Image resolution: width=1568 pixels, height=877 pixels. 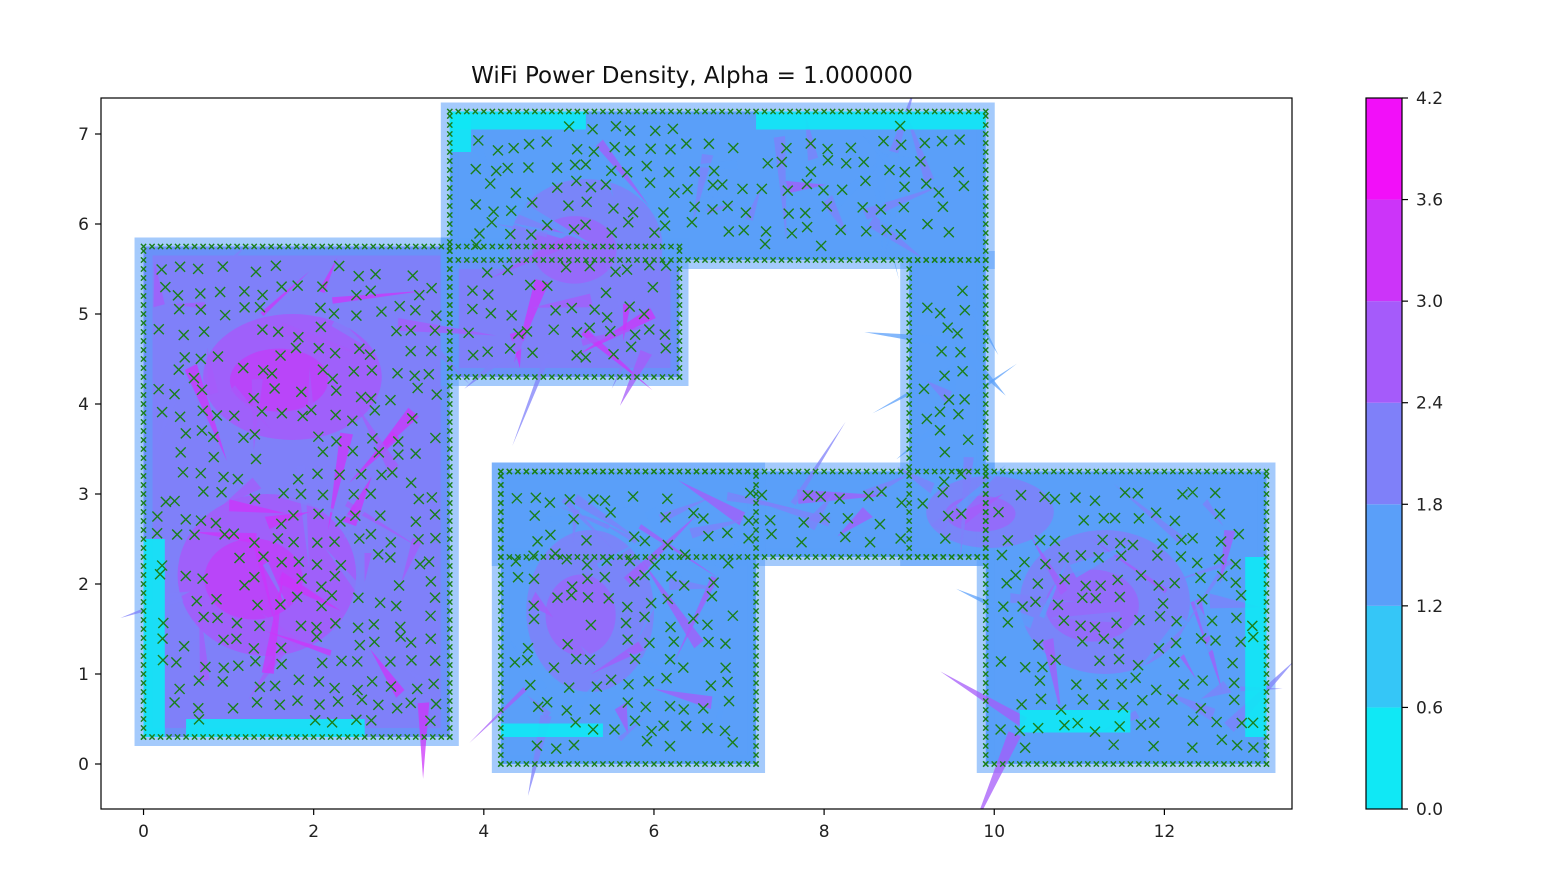 I want to click on low-power-edge, so click(x=154, y=638).